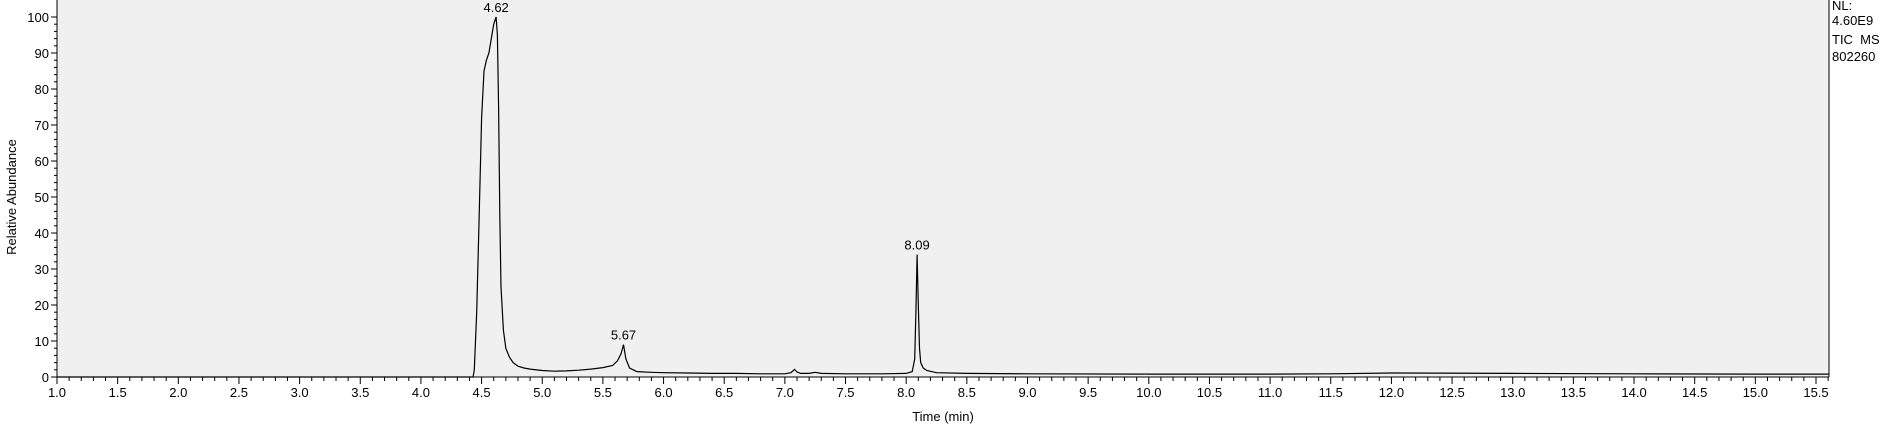  I want to click on y-axis-ticks: 0 10 20 30 40 50 60 70 80 90 100, so click(42, 197).